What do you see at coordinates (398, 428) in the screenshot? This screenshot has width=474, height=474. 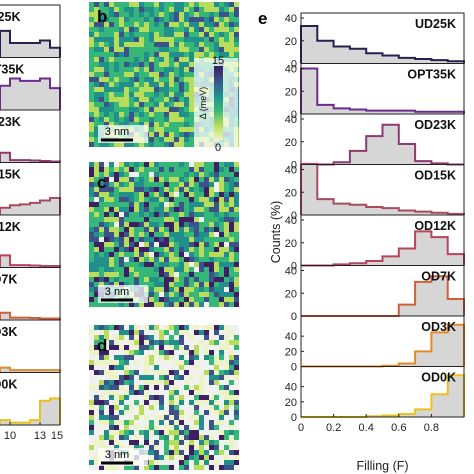 I see `x-tick-label: 0.6` at bounding box center [398, 428].